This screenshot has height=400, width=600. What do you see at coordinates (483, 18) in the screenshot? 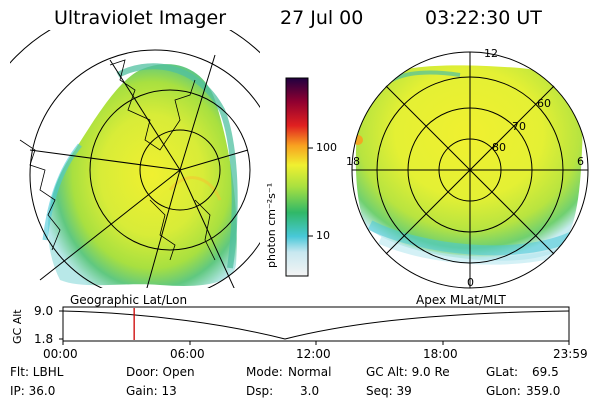
I see `image-time: 03:22:30 UT` at bounding box center [483, 18].